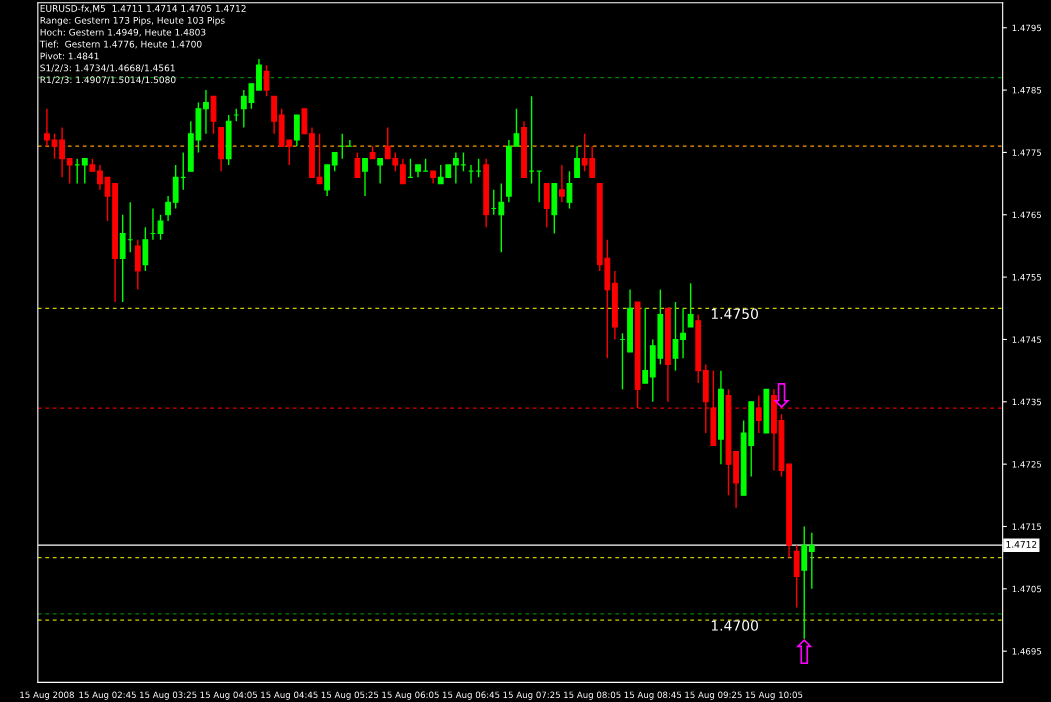 This screenshot has height=702, width=1051. Describe the element at coordinates (1027, 464) in the screenshot. I see `y-tick-label: 1.4725` at that location.